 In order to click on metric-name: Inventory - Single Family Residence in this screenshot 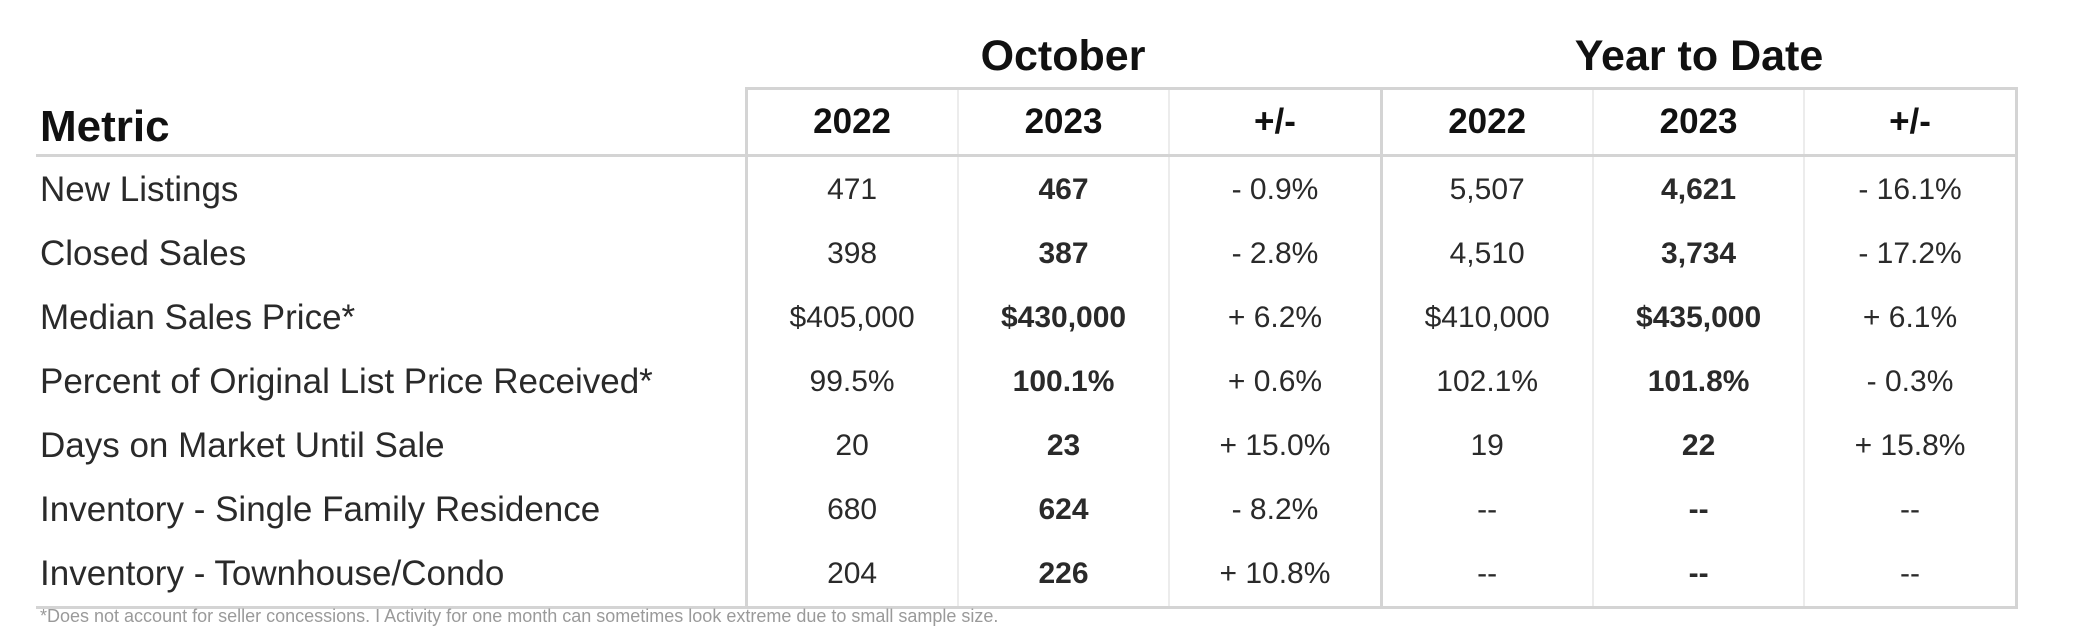, I will do `click(320, 509)`.